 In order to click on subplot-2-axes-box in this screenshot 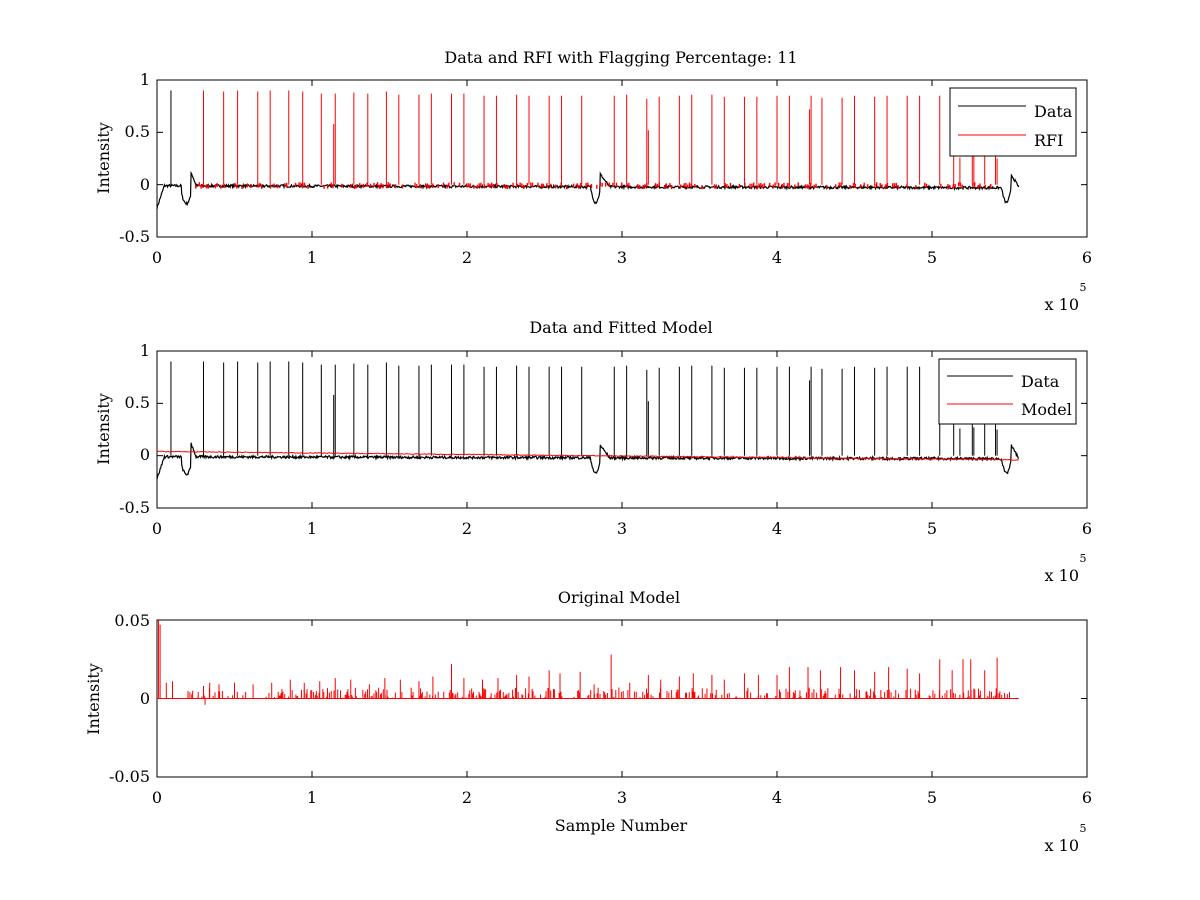, I will do `click(622, 429)`.